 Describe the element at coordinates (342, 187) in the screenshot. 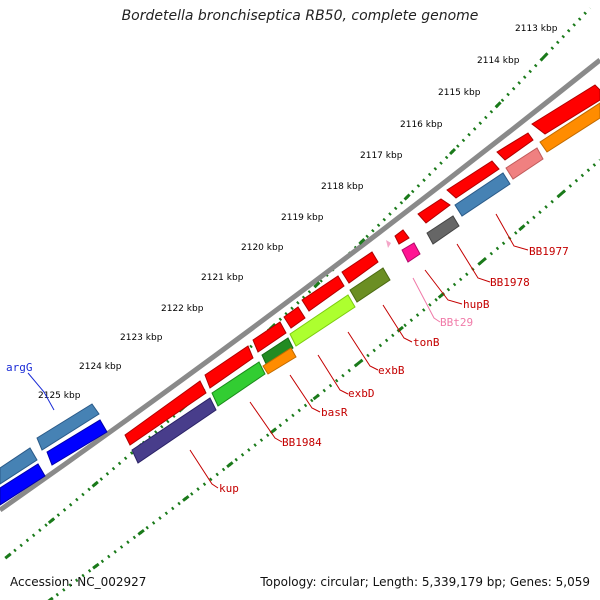

I see `tick-label: 2118 kbp` at that location.